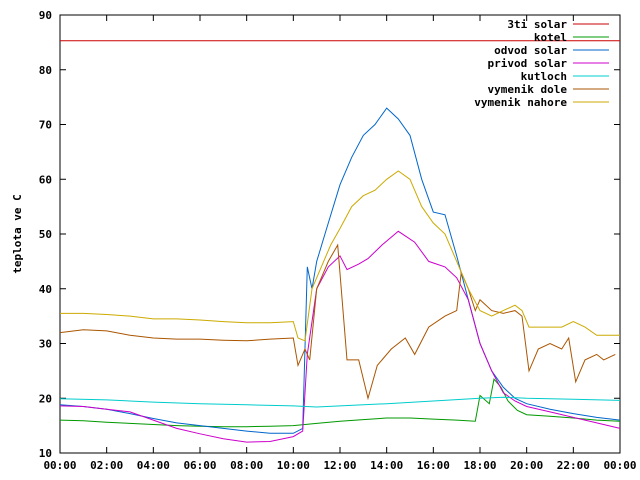  What do you see at coordinates (520, 102) in the screenshot?
I see `legend-label: vymenik nahore` at bounding box center [520, 102].